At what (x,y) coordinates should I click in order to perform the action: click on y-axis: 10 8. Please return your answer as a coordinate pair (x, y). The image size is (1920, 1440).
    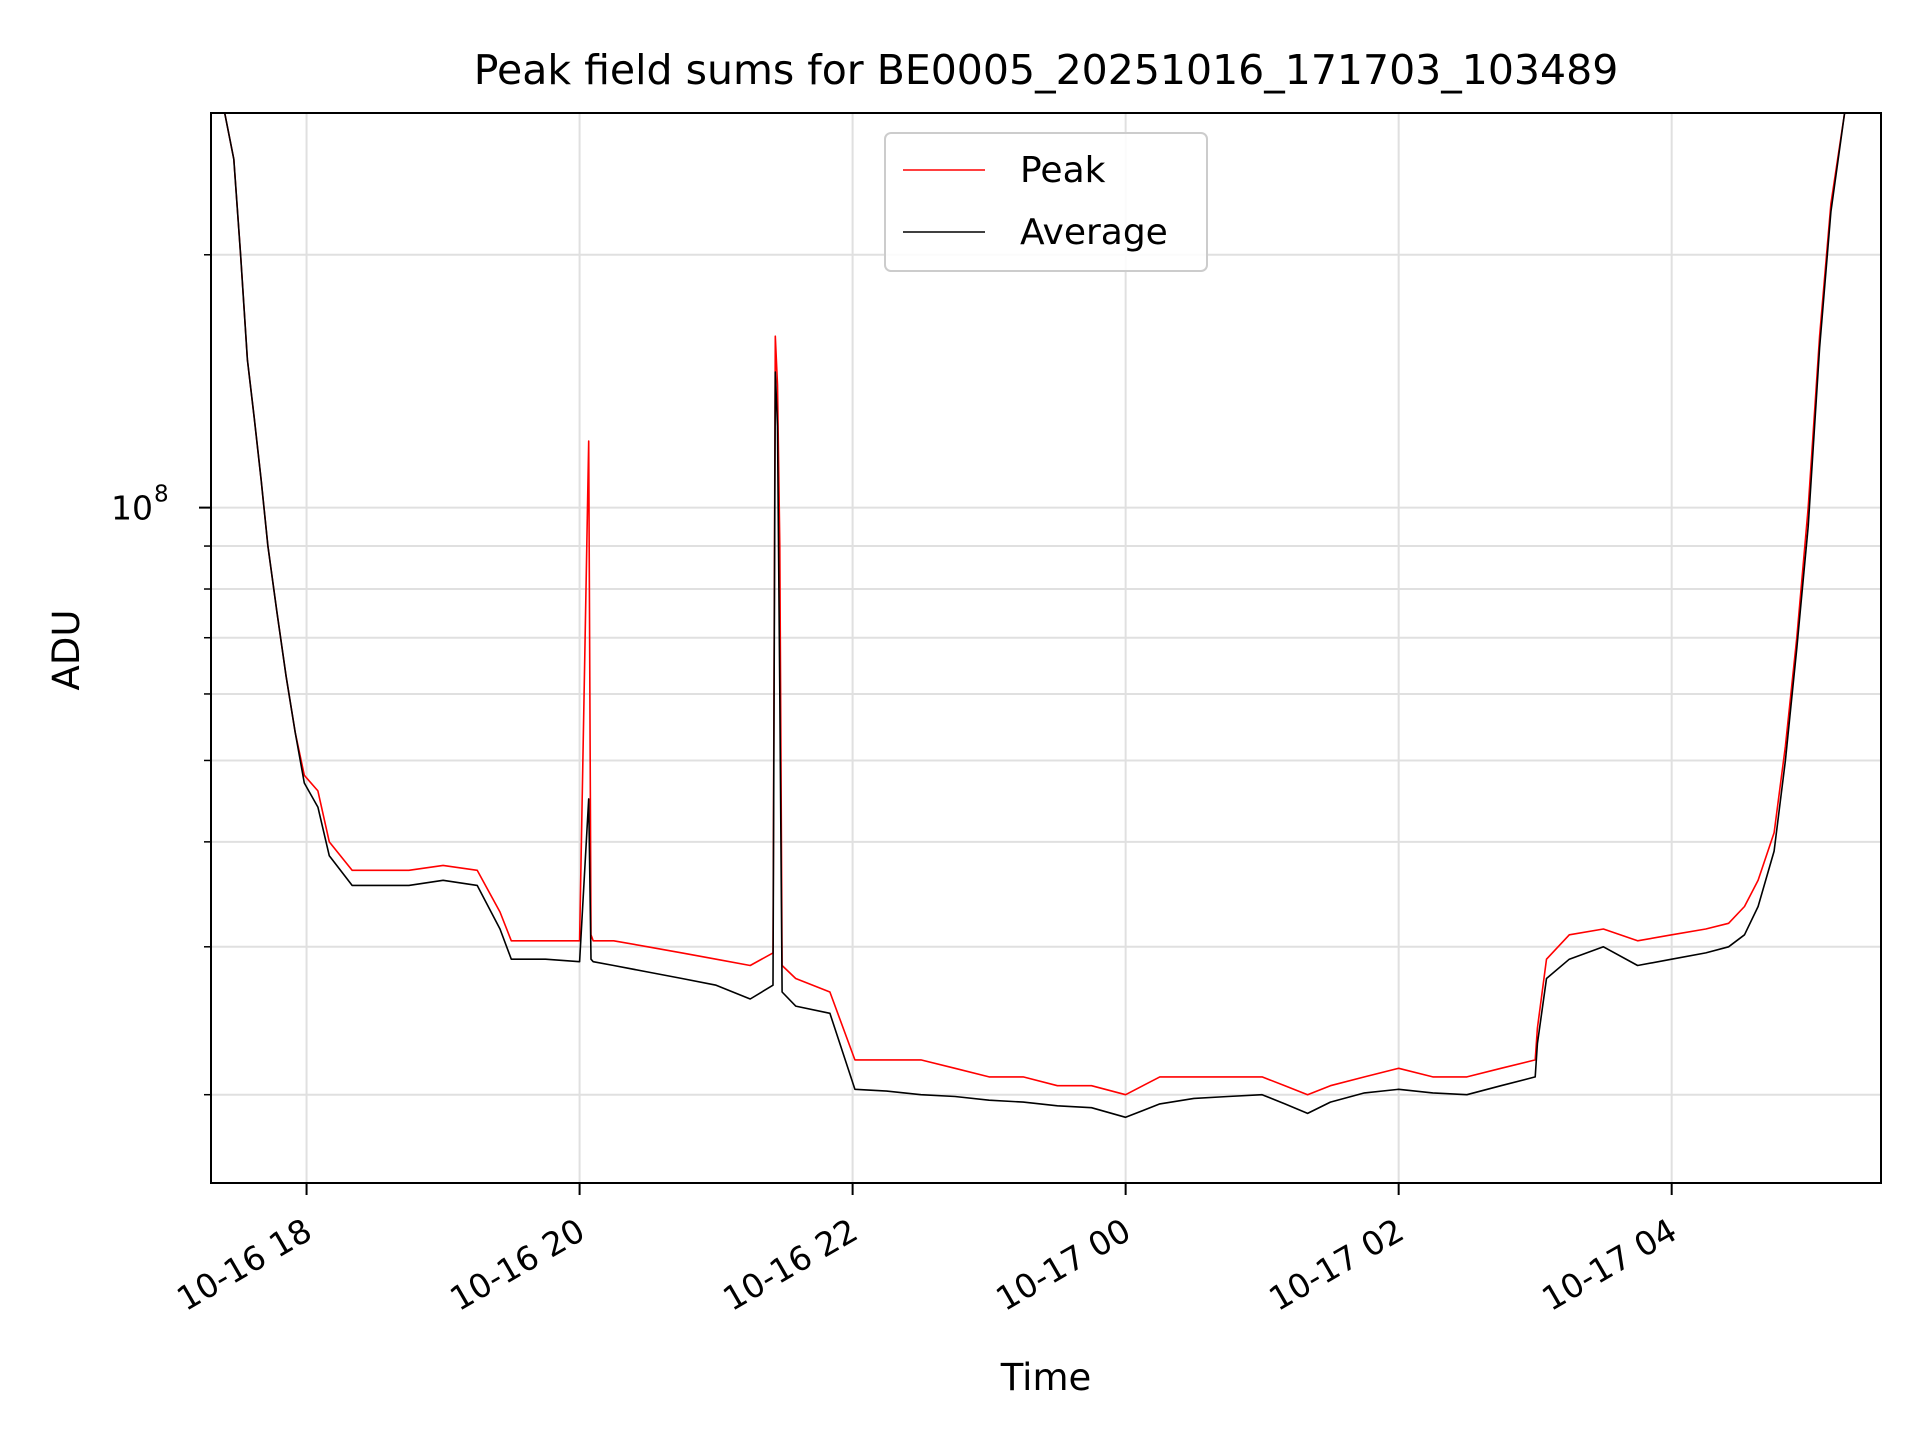
    Looking at the image, I should click on (161, 675).